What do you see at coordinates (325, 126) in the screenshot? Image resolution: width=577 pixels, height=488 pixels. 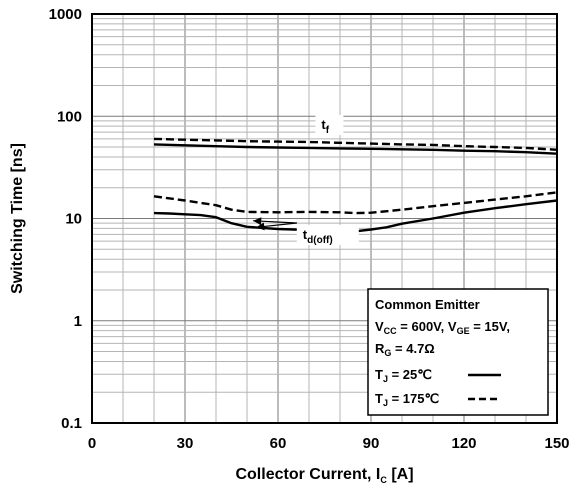 I see `annotation-tf: tf` at bounding box center [325, 126].